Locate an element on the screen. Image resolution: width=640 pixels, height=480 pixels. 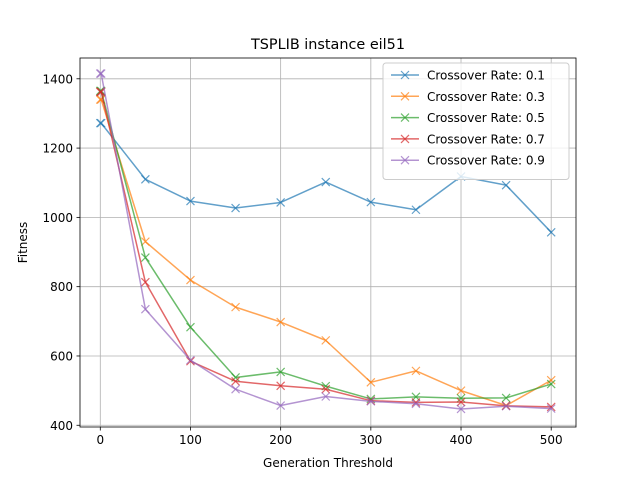
y-tick-label: 800 is located at coordinates (61, 287).